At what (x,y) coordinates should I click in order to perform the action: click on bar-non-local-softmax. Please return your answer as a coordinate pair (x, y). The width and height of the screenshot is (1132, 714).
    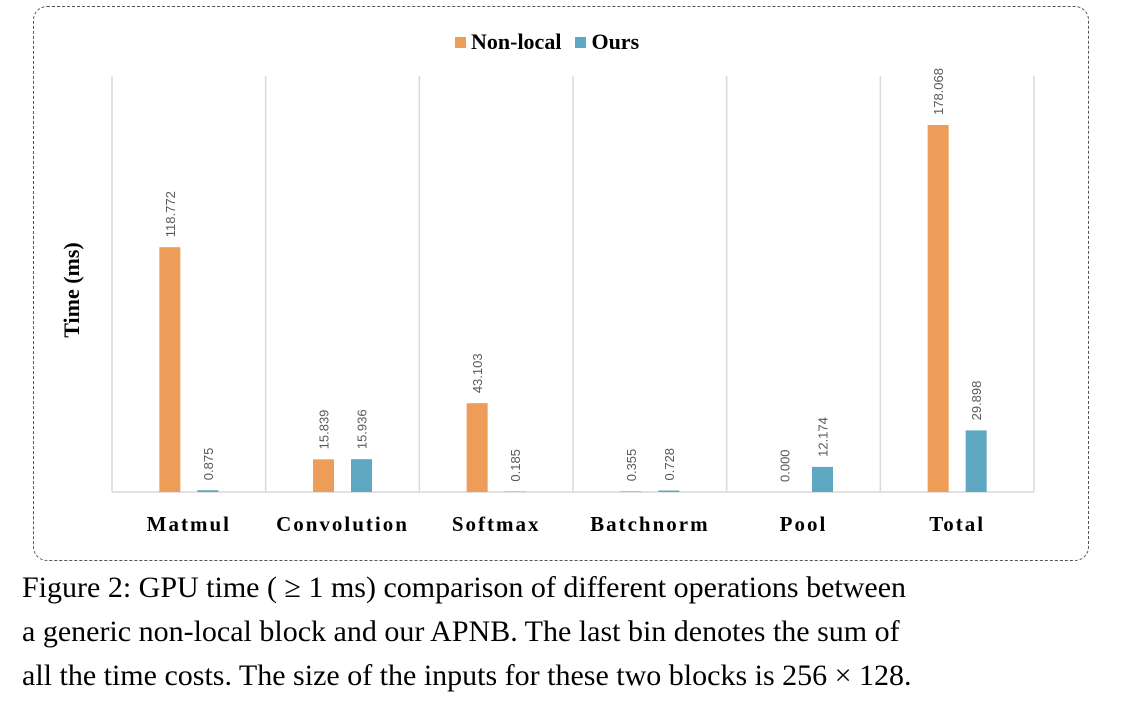
    Looking at the image, I should click on (477, 447).